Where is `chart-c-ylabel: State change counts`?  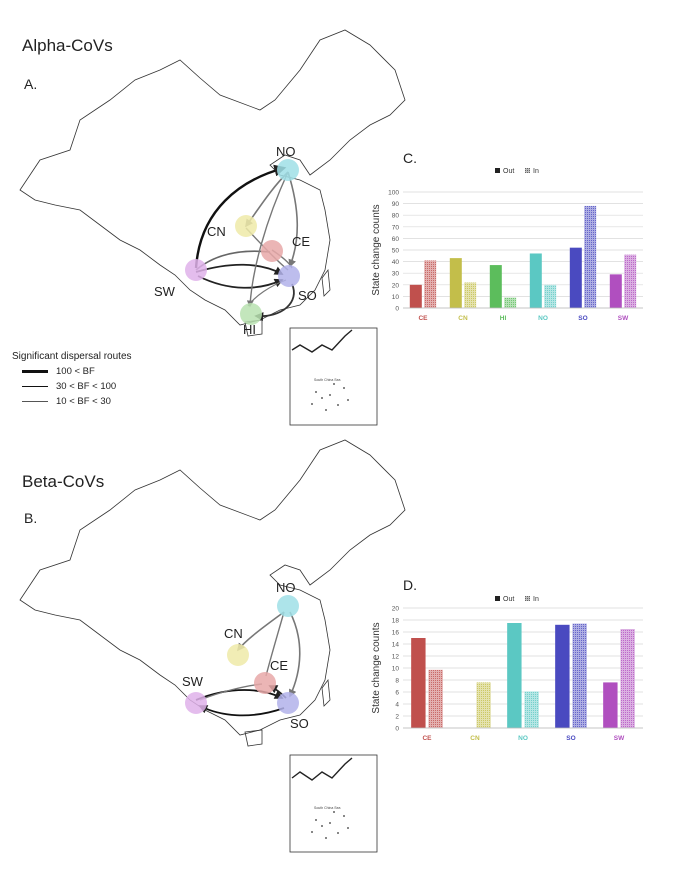
chart-c-ylabel: State change counts is located at coordinates (376, 249).